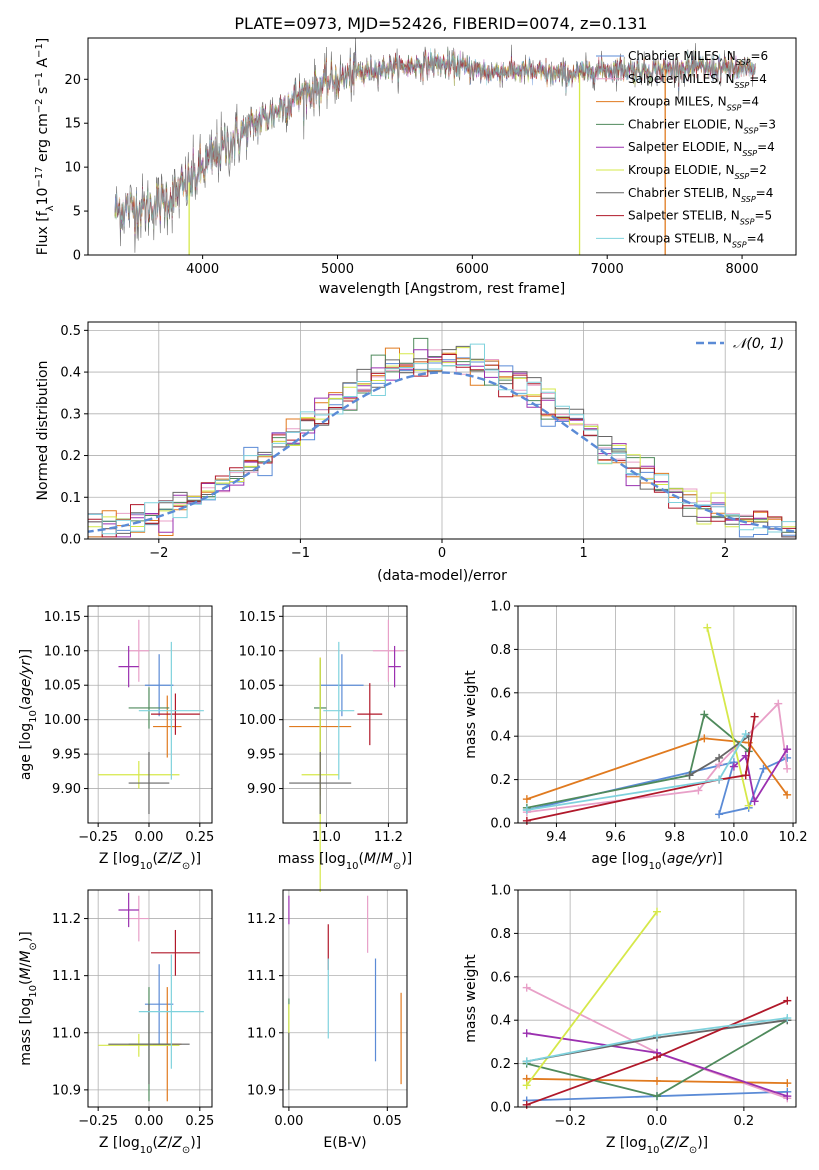 The image size is (819, 1170). I want to click on z-age-ylabel-part: (, so click(26, 707).